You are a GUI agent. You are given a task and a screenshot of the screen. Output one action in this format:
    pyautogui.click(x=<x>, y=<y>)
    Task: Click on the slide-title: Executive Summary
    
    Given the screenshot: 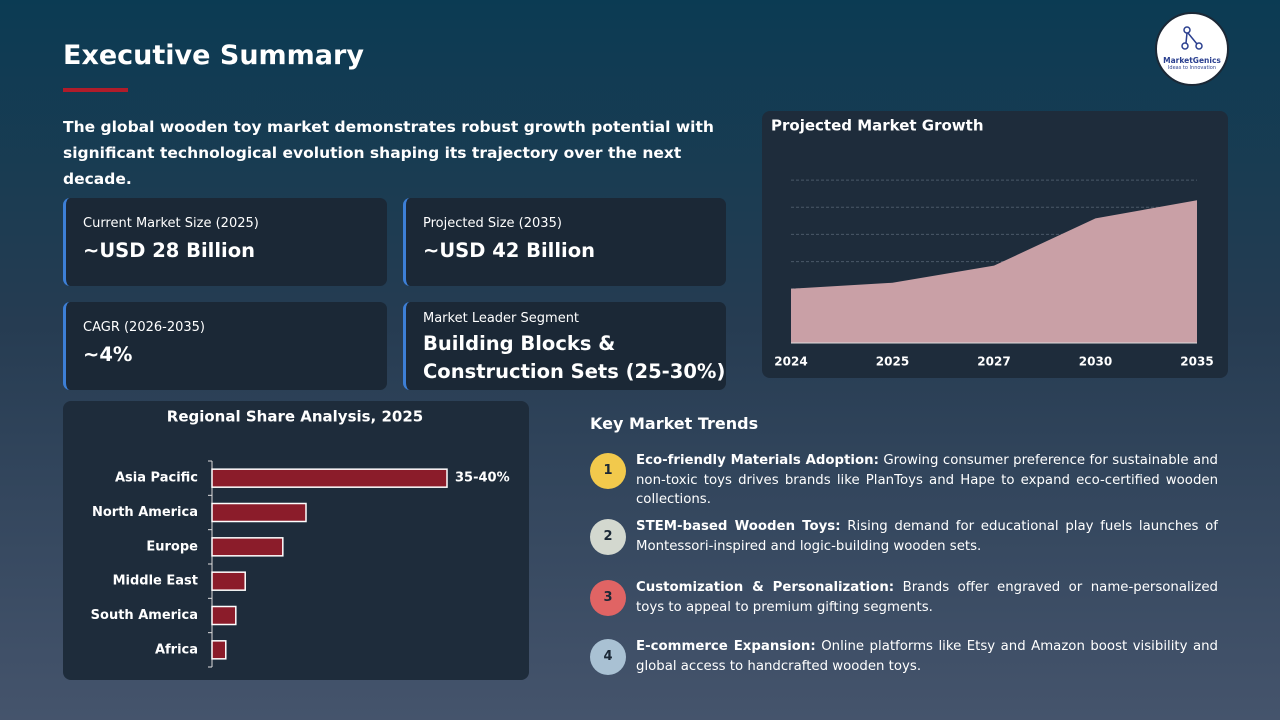 What is the action you would take?
    pyautogui.click(x=213, y=55)
    